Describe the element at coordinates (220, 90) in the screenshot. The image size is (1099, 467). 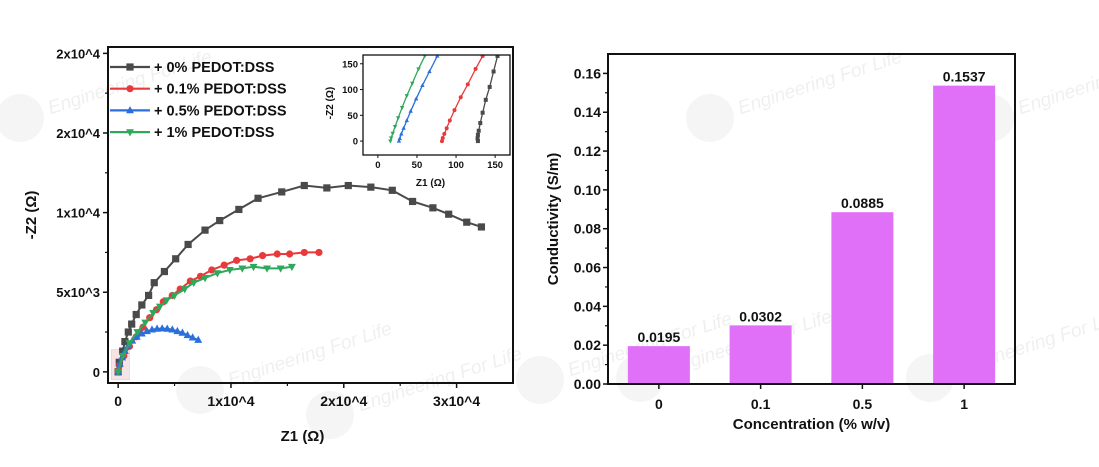
I see `legend-label: + 0.1% PEDOT:DSS` at that location.